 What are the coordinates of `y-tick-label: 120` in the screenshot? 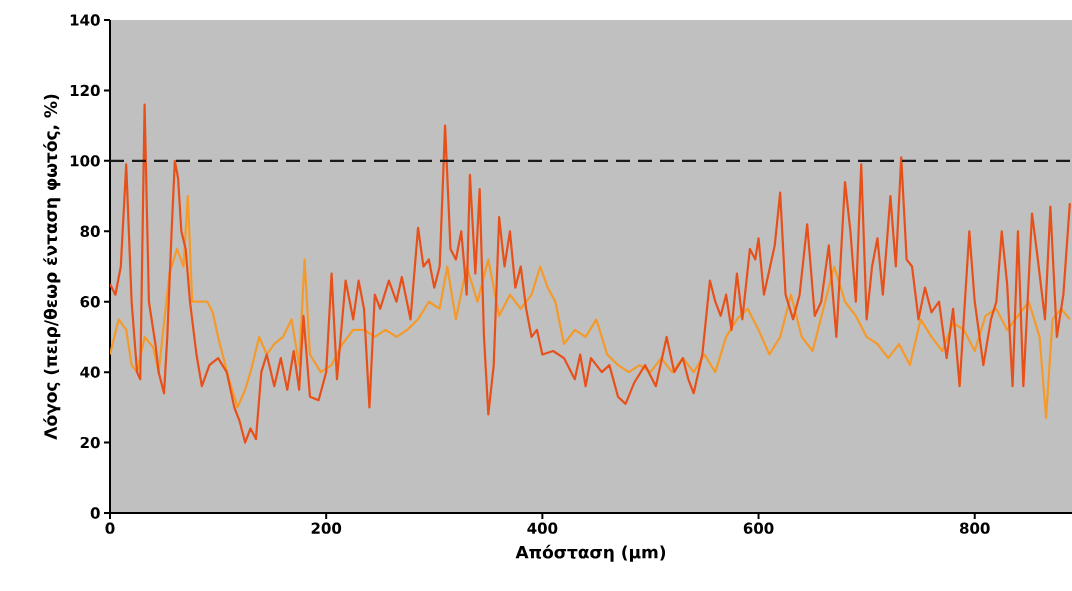 It's located at (85, 90).